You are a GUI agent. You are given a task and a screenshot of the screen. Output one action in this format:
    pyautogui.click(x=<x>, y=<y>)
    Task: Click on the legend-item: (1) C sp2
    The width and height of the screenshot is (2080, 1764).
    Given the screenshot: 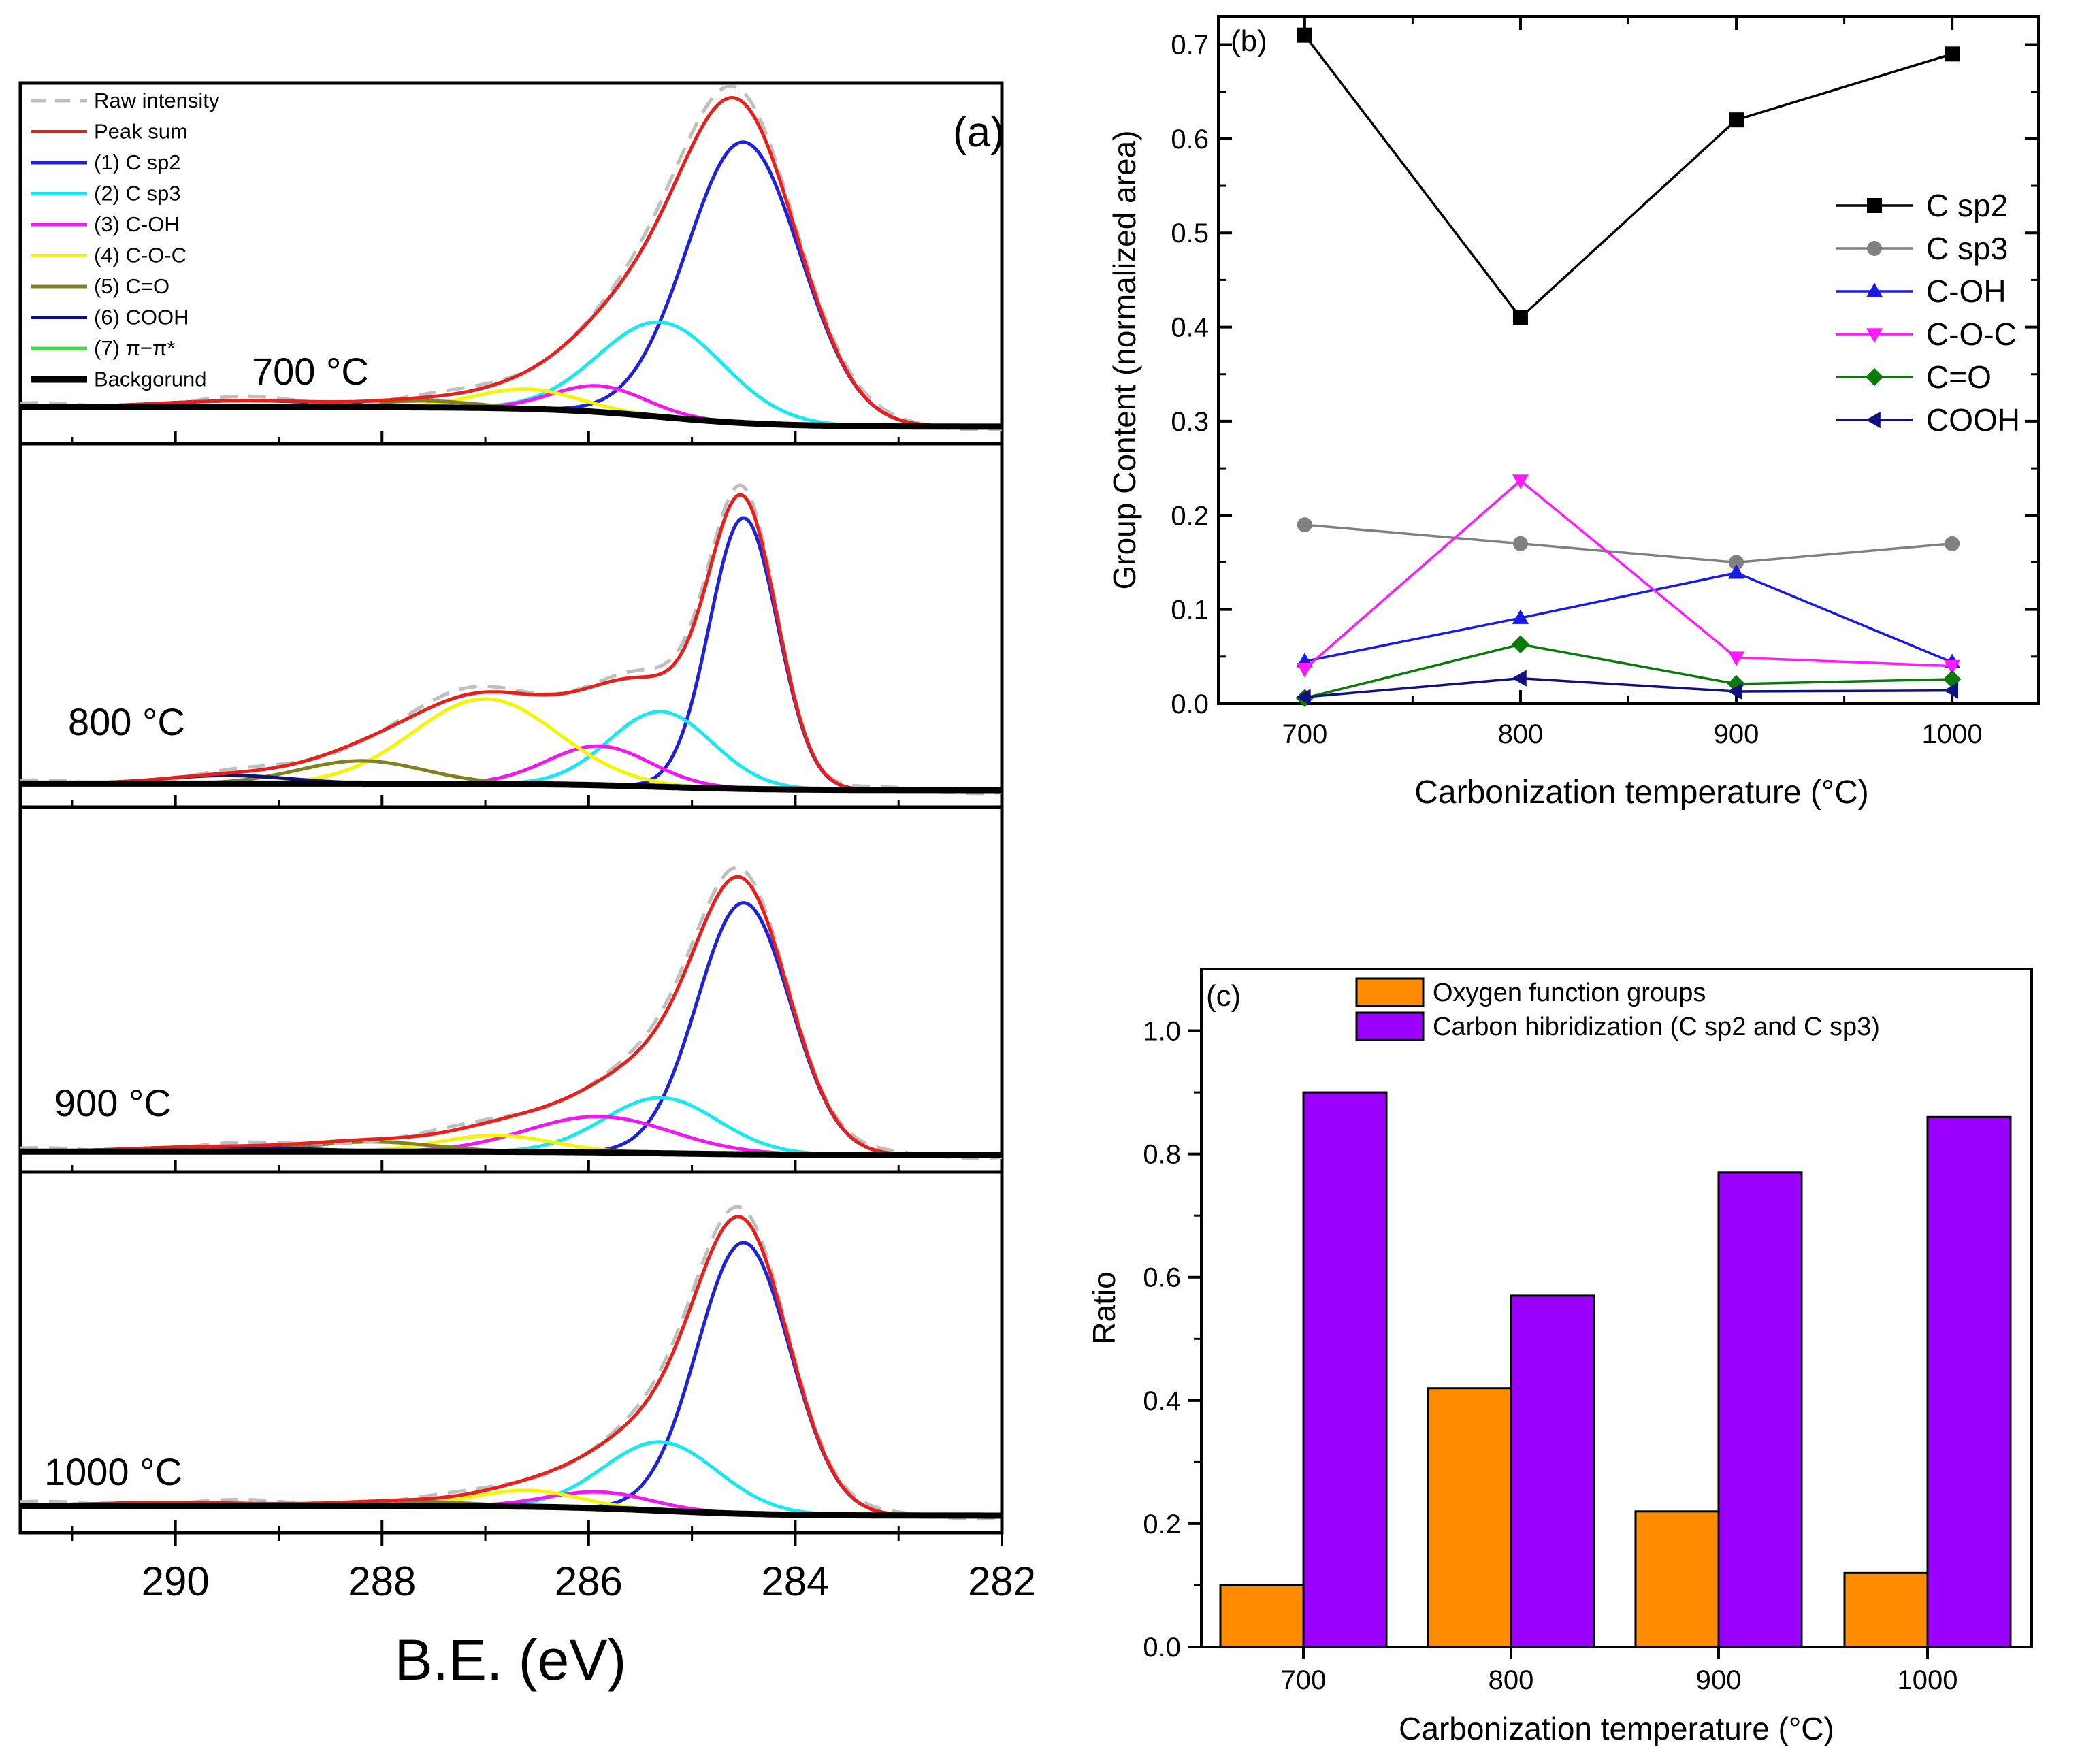 What is the action you would take?
    pyautogui.click(x=106, y=162)
    